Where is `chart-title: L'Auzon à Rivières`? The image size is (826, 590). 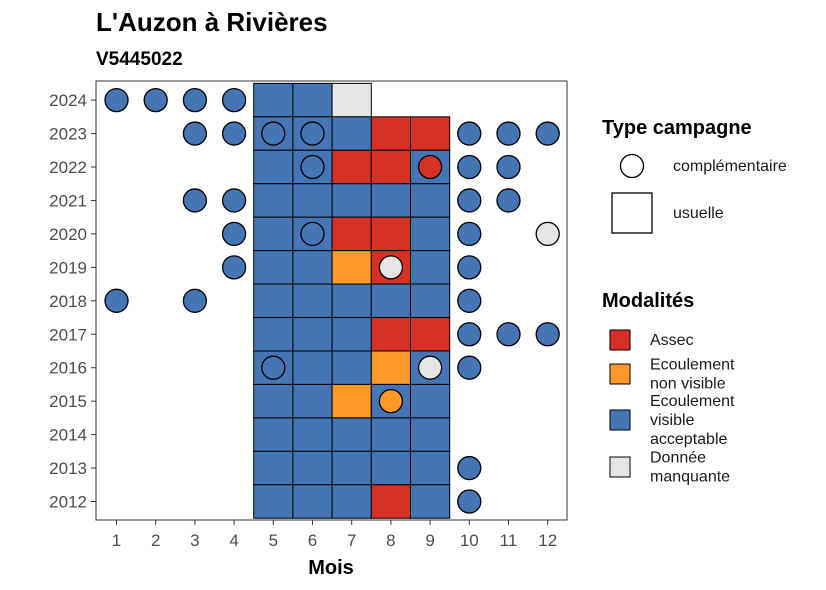 chart-title: L'Auzon à Rivières is located at coordinates (212, 22).